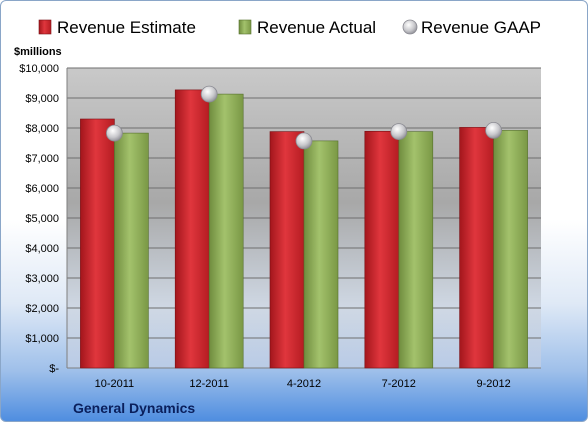 This screenshot has height=422, width=588. I want to click on y-tick-label: $3,000, so click(42, 279).